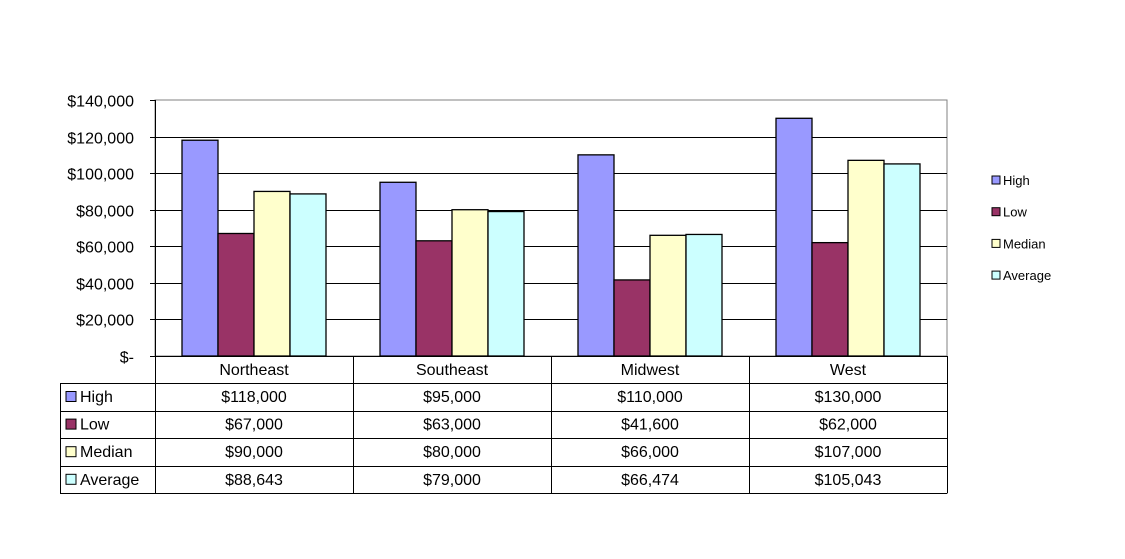 The image size is (1125, 559). I want to click on data-label-average-northeast: $88,643, so click(254, 480).